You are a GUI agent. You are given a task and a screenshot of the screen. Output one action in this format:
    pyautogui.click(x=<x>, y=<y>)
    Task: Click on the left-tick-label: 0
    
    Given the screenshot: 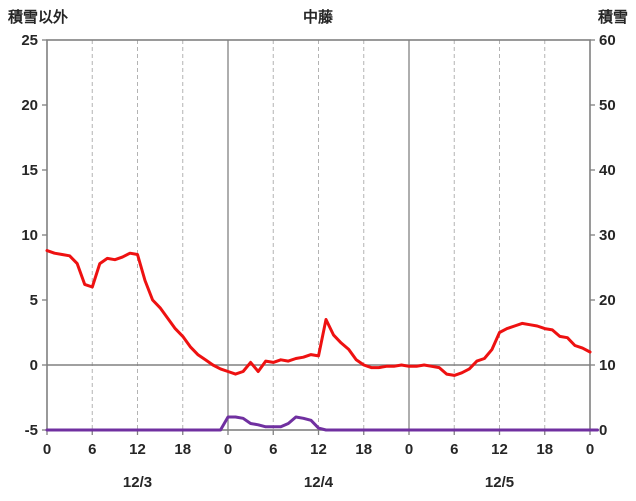 What is the action you would take?
    pyautogui.click(x=34, y=365)
    